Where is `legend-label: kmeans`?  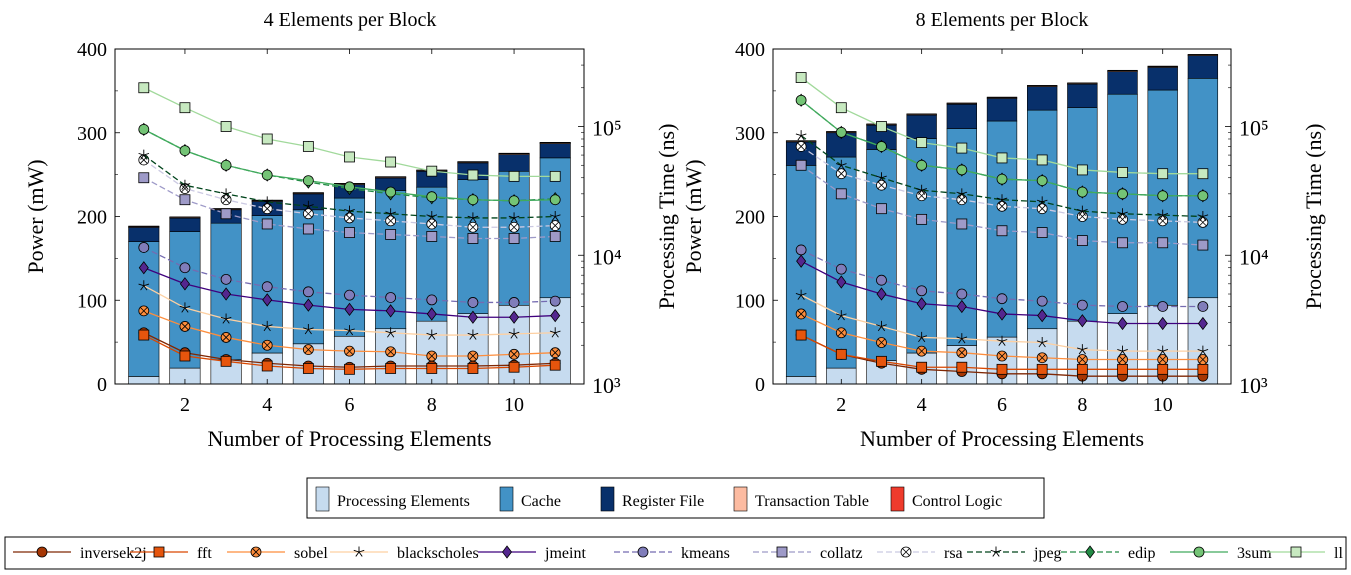 legend-label: kmeans is located at coordinates (705, 553).